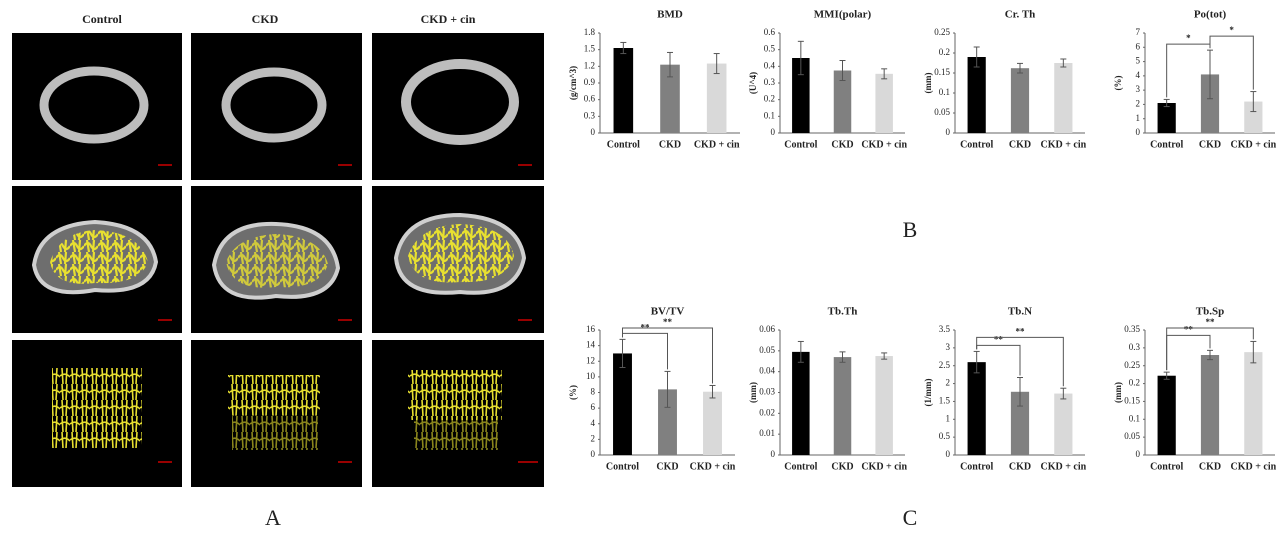 This screenshot has width=1280, height=539. What do you see at coordinates (767, 392) in the screenshot?
I see `y-tick-label: 0.03` at bounding box center [767, 392].